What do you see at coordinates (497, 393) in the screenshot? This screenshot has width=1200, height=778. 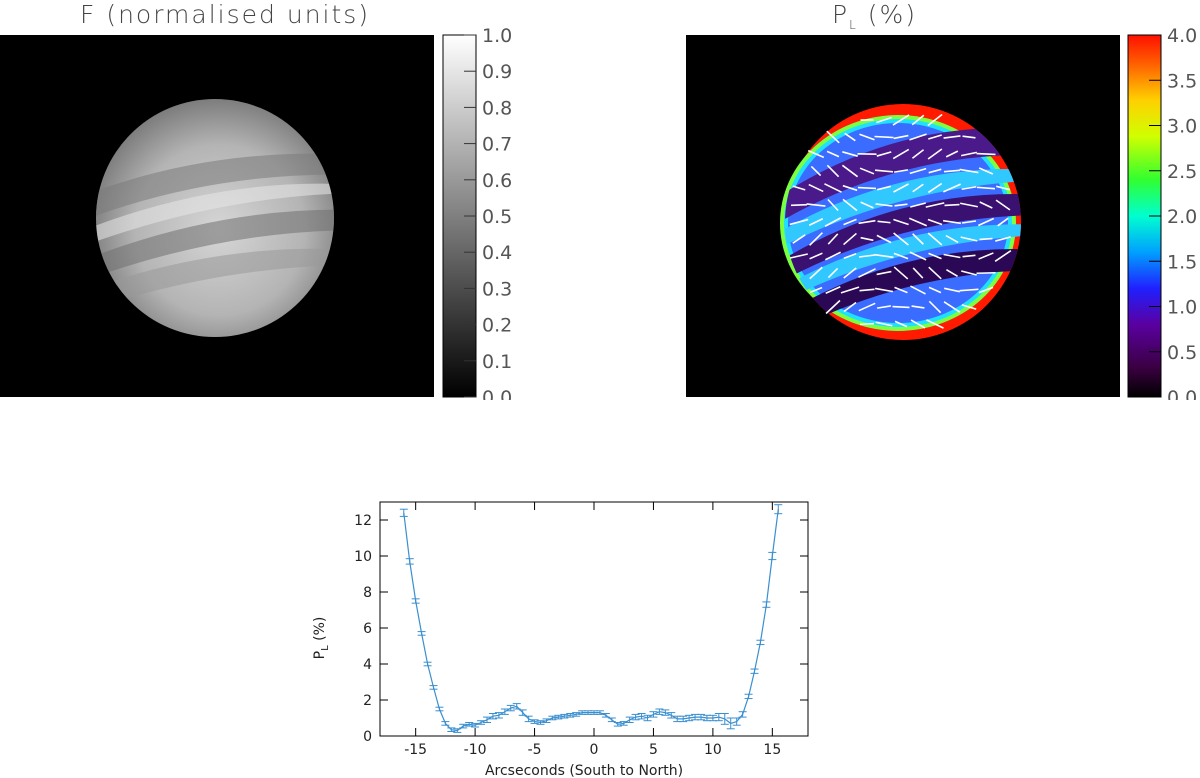 I see `colorbar-tick-label: 0.0` at bounding box center [497, 393].